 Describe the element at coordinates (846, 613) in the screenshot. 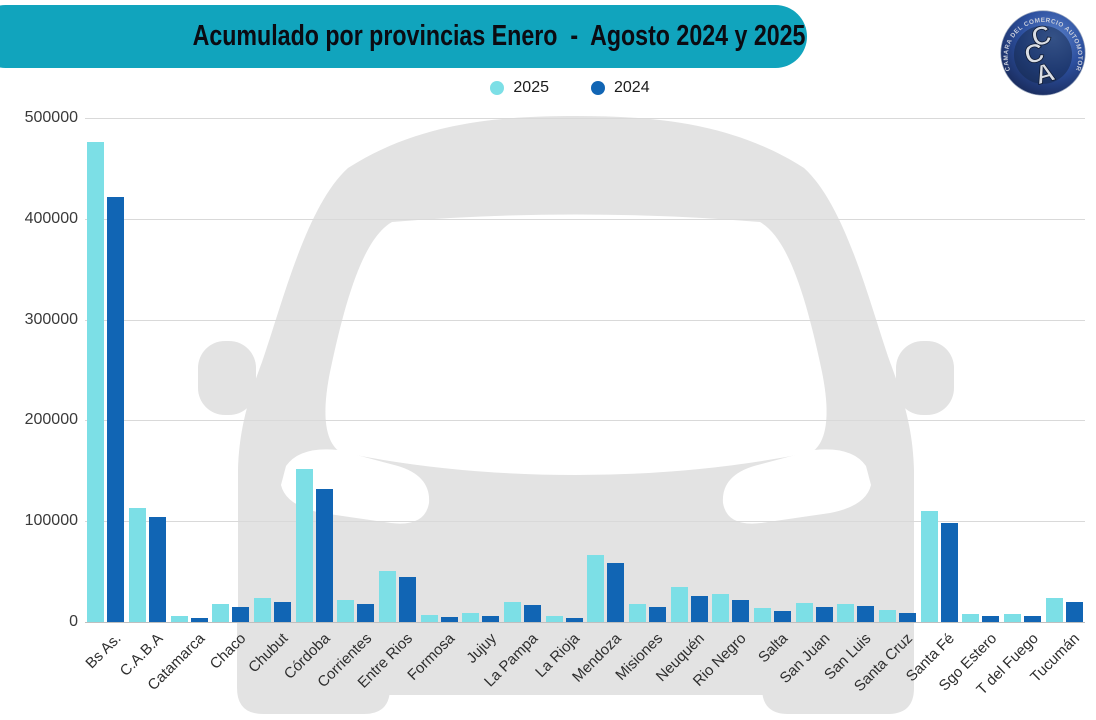

I see `bar-2025-San Luis` at that location.